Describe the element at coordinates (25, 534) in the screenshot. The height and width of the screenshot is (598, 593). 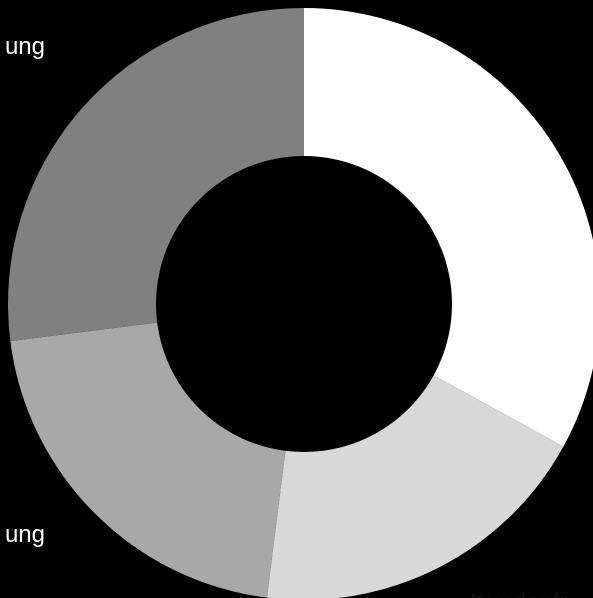
I see `slice-label-3: ung` at that location.